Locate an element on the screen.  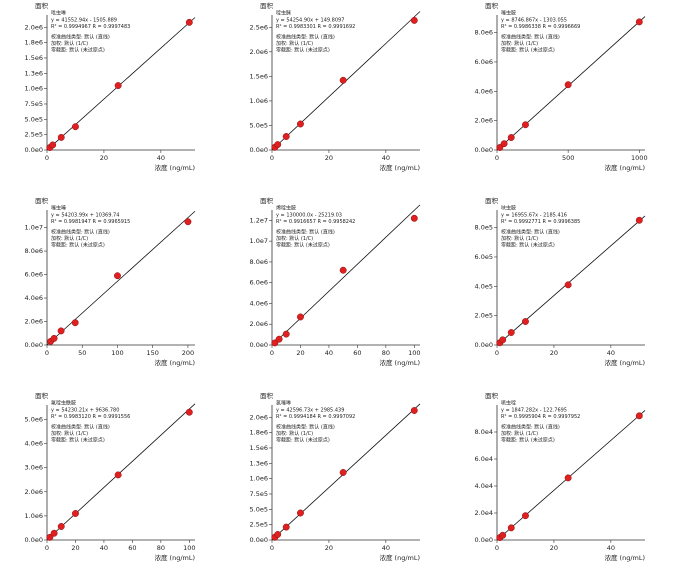
compound-name: 呋虫胺 is located at coordinates (508, 208).